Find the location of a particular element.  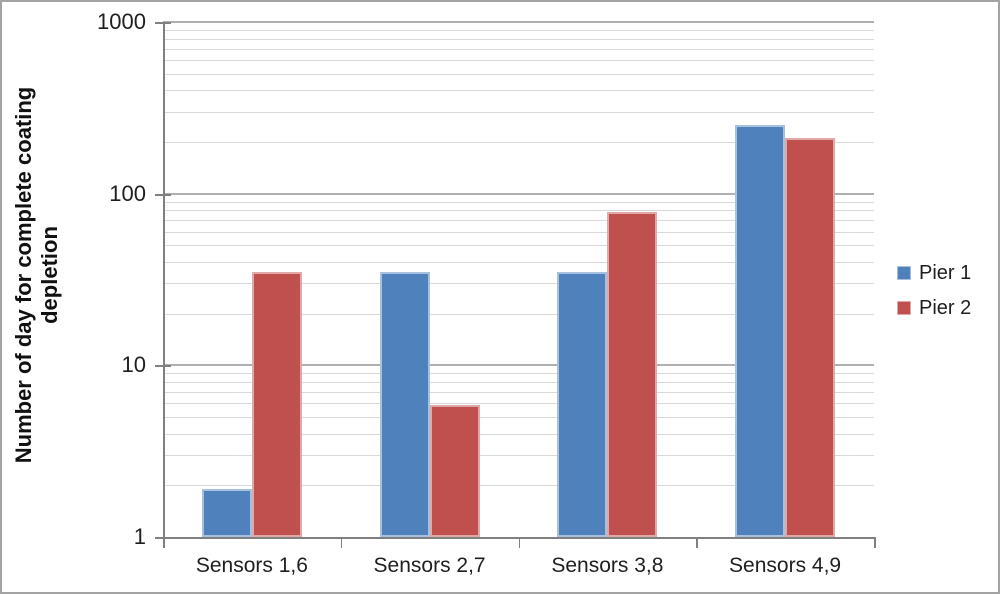

x-category-label-sensors-1-6: Sensors 1,6 is located at coordinates (251, 565).